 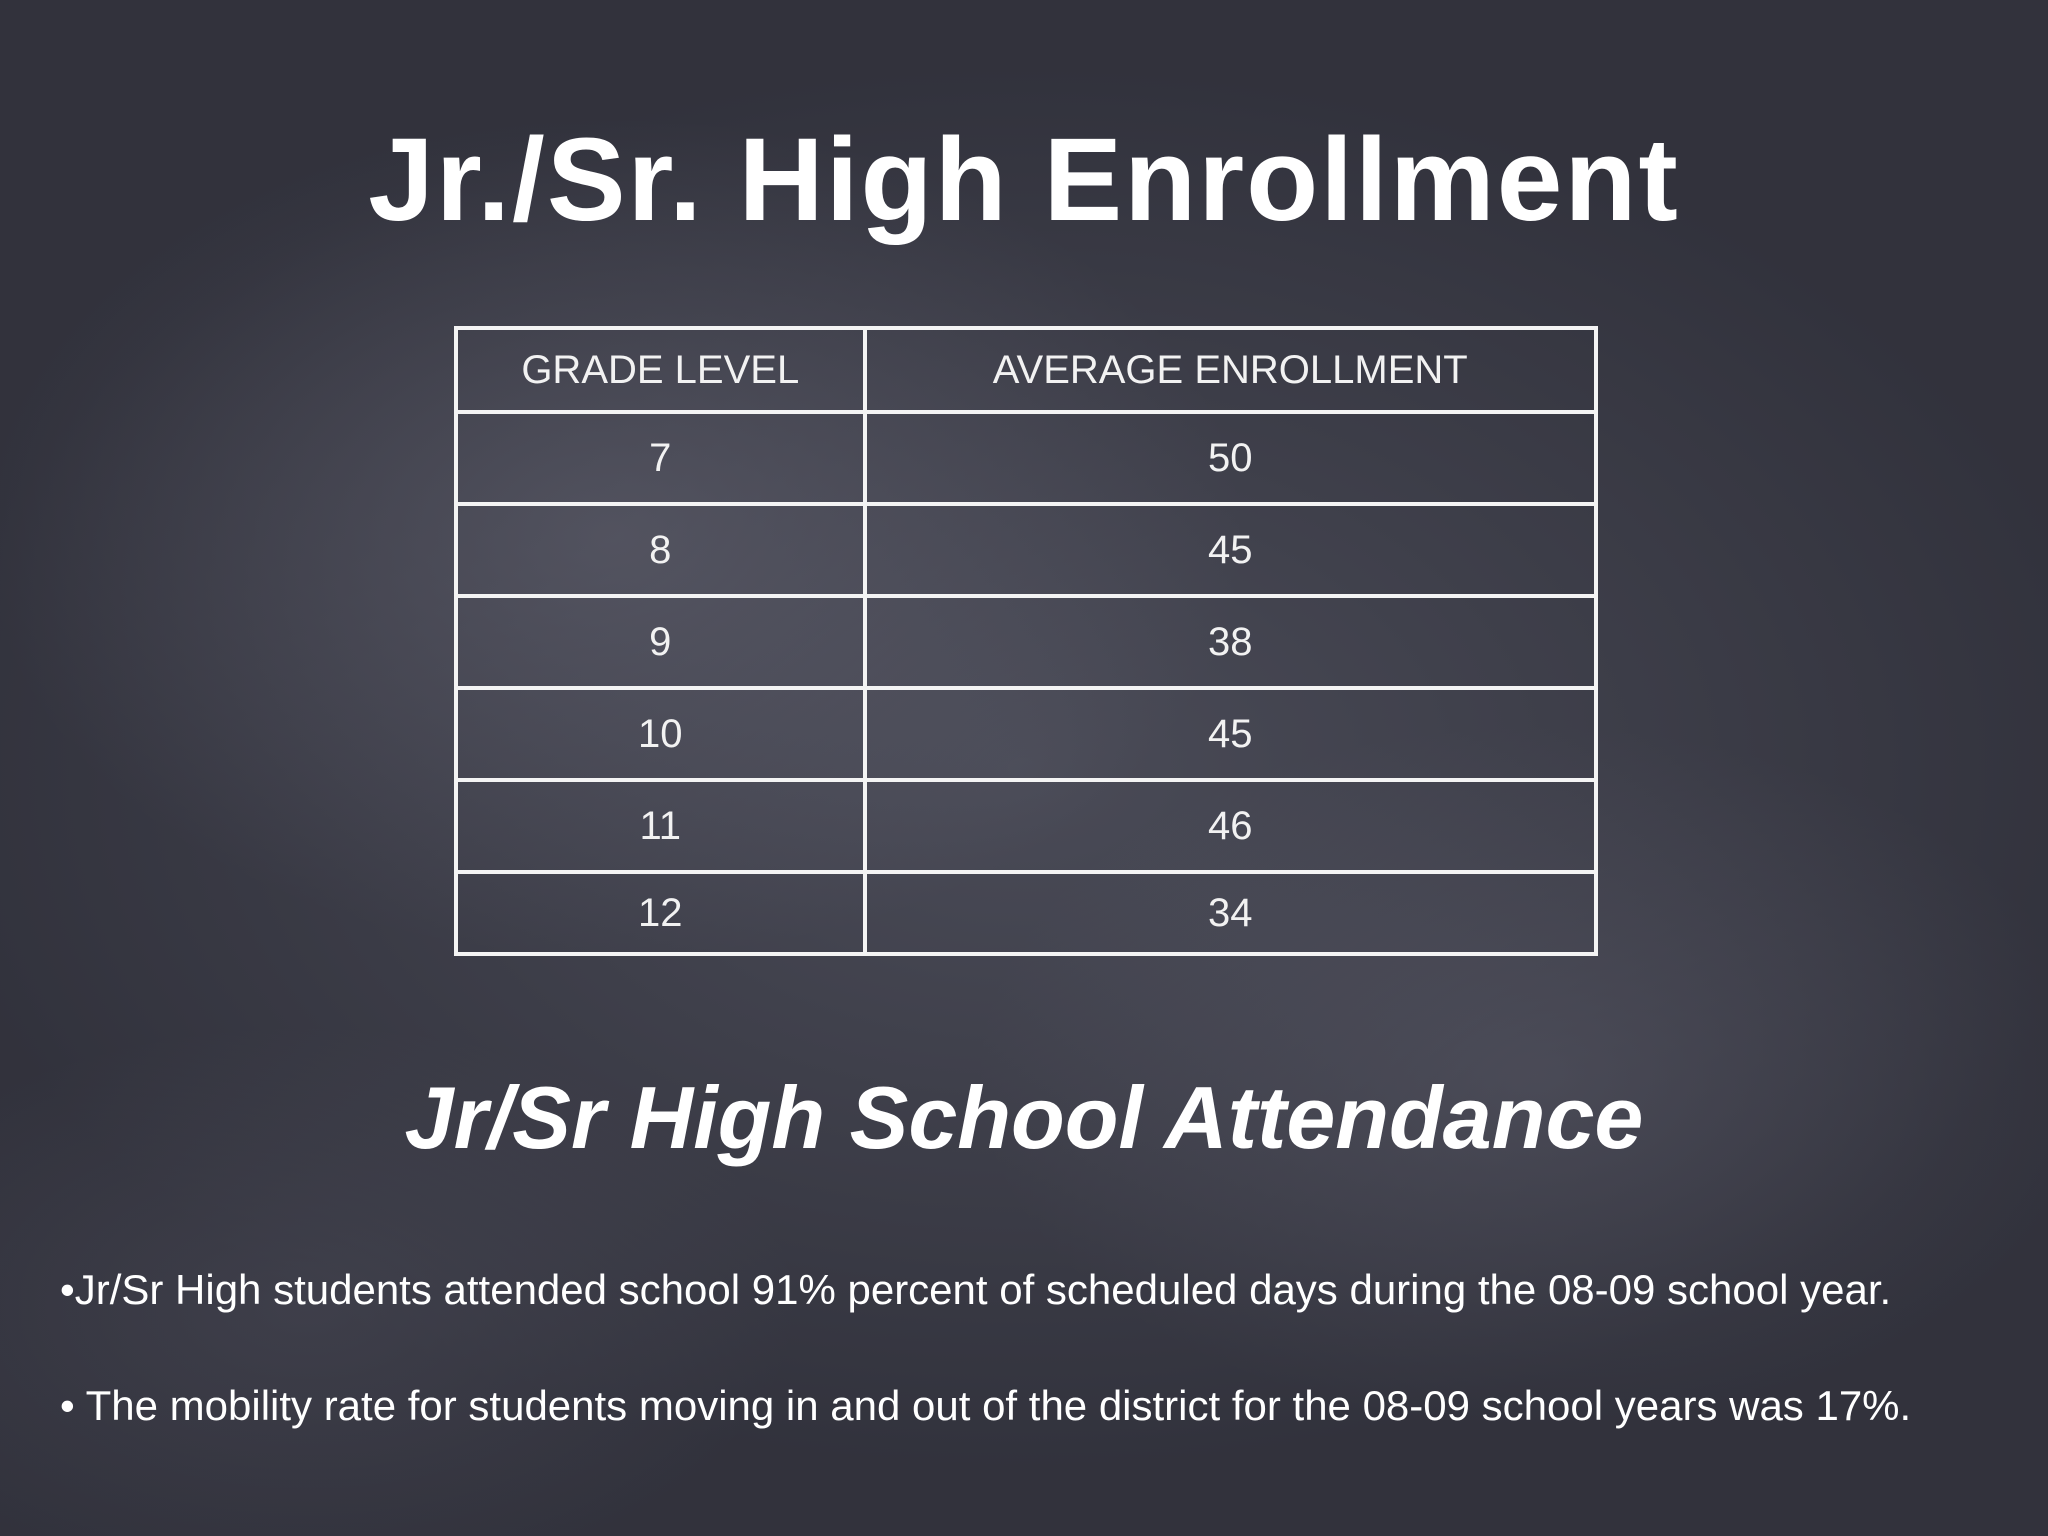 What do you see at coordinates (1230, 370) in the screenshot?
I see `header-average-enrollment: AVERAGE ENROLLMENT` at bounding box center [1230, 370].